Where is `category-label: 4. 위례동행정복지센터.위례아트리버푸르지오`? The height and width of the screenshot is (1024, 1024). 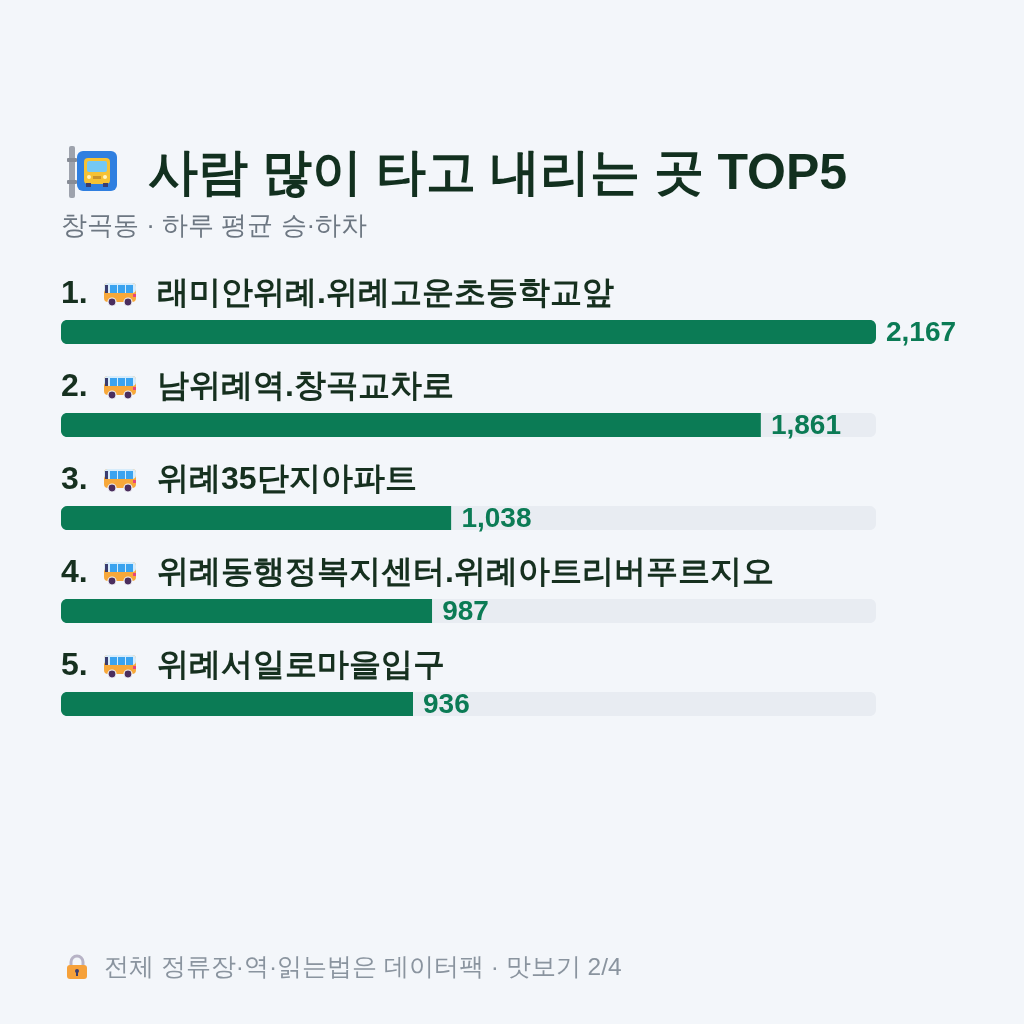 category-label: 4. 위례동행정복지센터.위례아트리버푸르지오 is located at coordinates (417, 571).